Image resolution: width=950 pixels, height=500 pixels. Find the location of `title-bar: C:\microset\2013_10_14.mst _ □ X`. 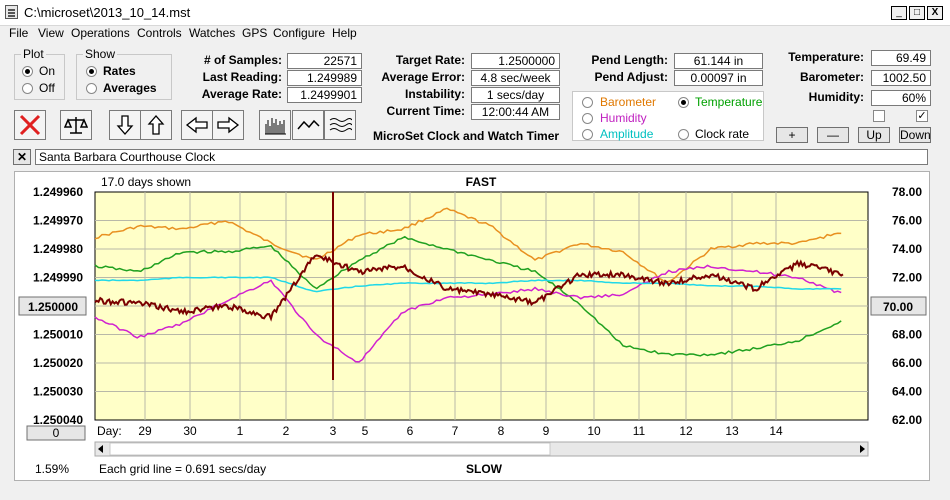

title-bar: C:\microset\2013_10_14.mst _ □ X is located at coordinates (475, 13).